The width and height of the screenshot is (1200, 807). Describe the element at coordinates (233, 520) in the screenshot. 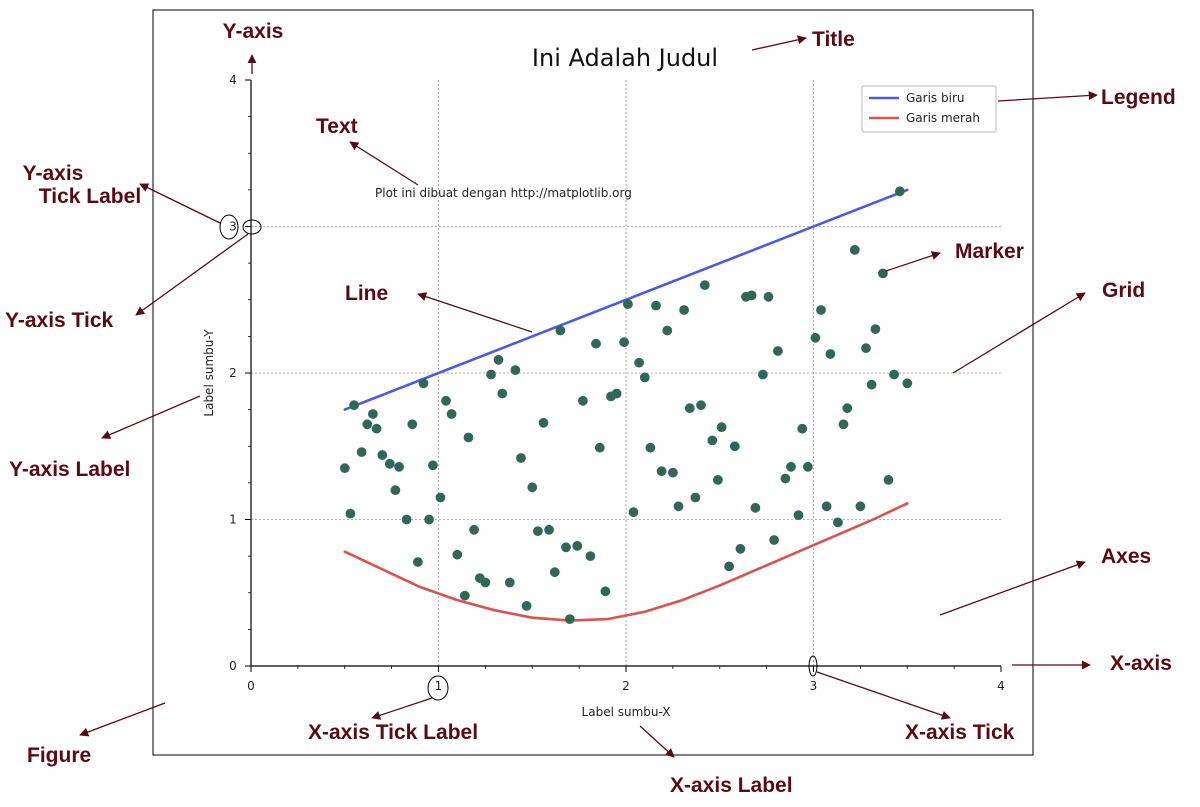

I see `y-tick-label: 1` at that location.